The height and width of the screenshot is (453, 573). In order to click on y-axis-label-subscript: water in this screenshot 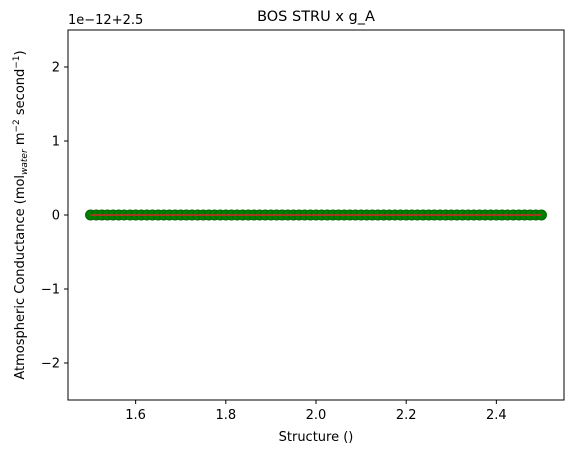, I will do `click(25, 161)`.